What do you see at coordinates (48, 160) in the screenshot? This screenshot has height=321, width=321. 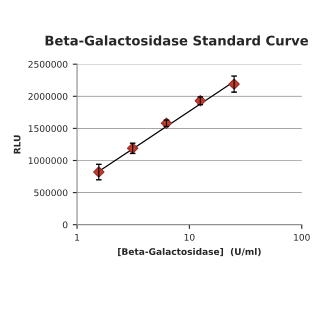 I see `y-tick-label: 1000000` at bounding box center [48, 160].